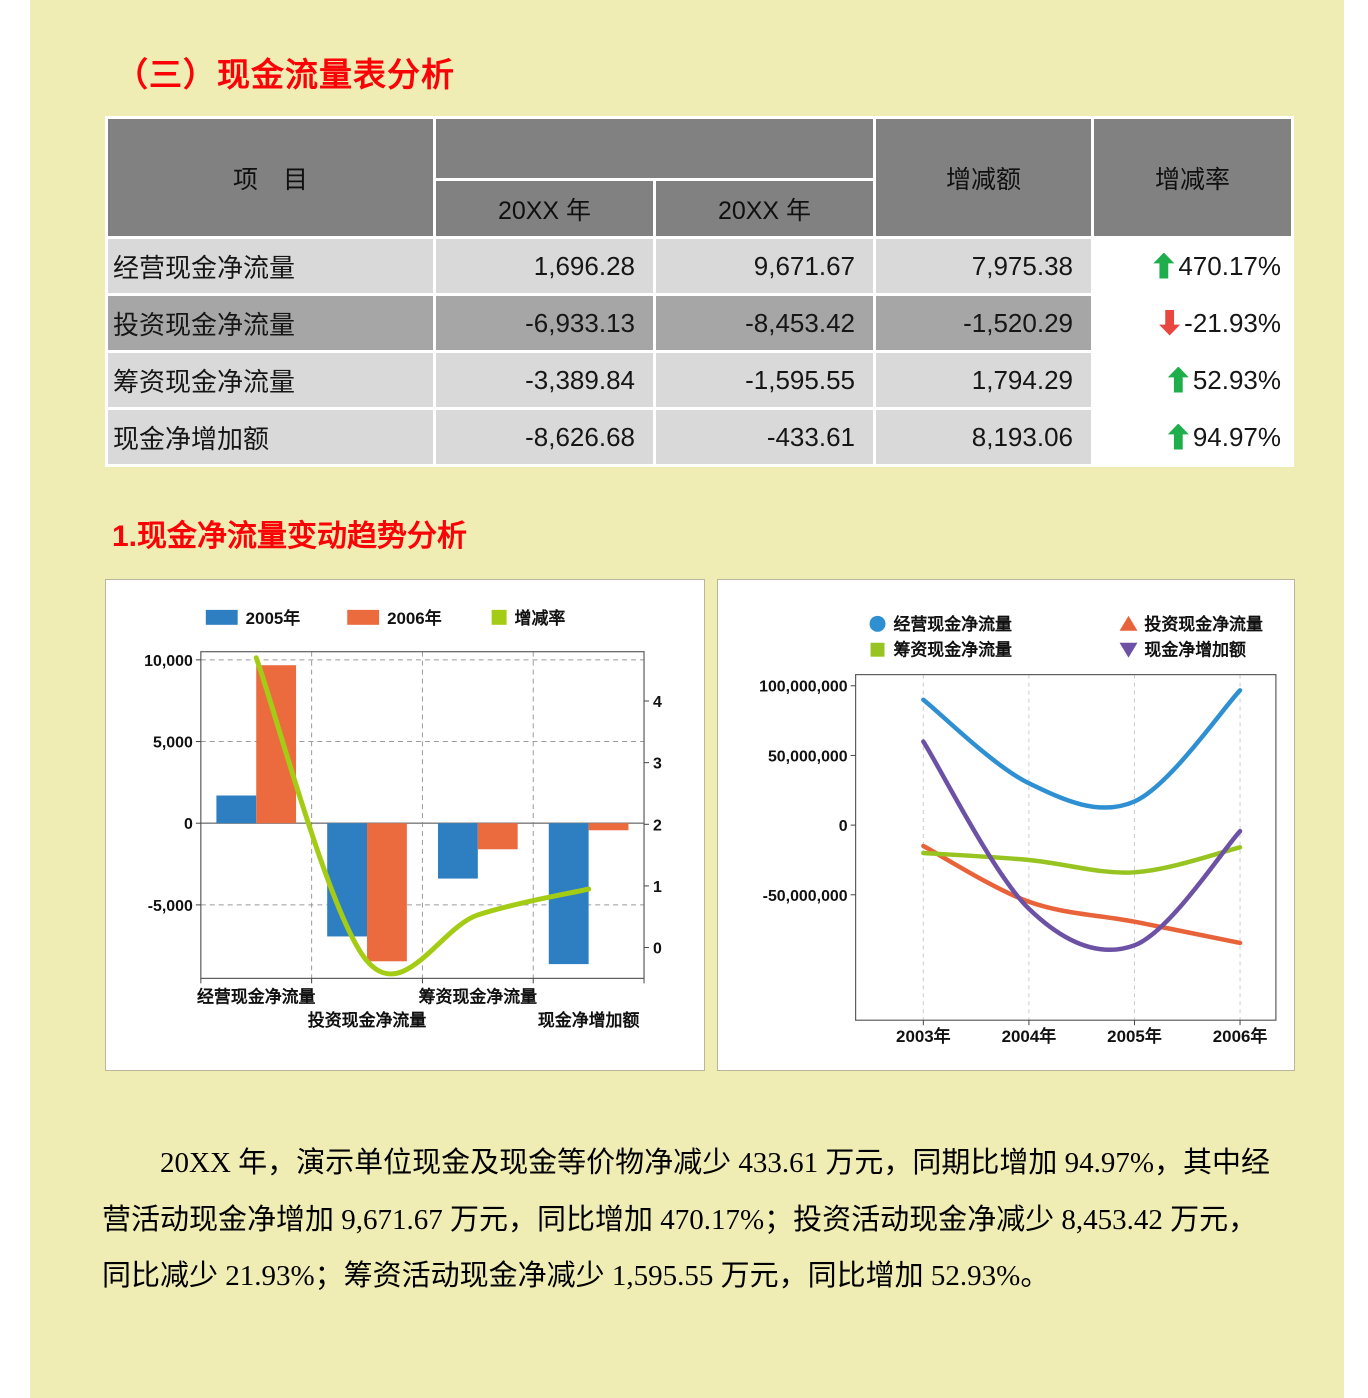 The width and height of the screenshot is (1368, 1398). Describe the element at coordinates (1192, 177) in the screenshot. I see `col-header-rate: 增减率` at that location.